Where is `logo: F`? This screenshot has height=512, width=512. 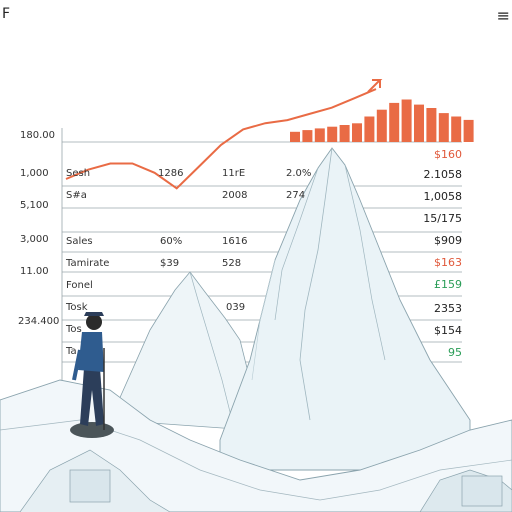 logo: F is located at coordinates (6, 14).